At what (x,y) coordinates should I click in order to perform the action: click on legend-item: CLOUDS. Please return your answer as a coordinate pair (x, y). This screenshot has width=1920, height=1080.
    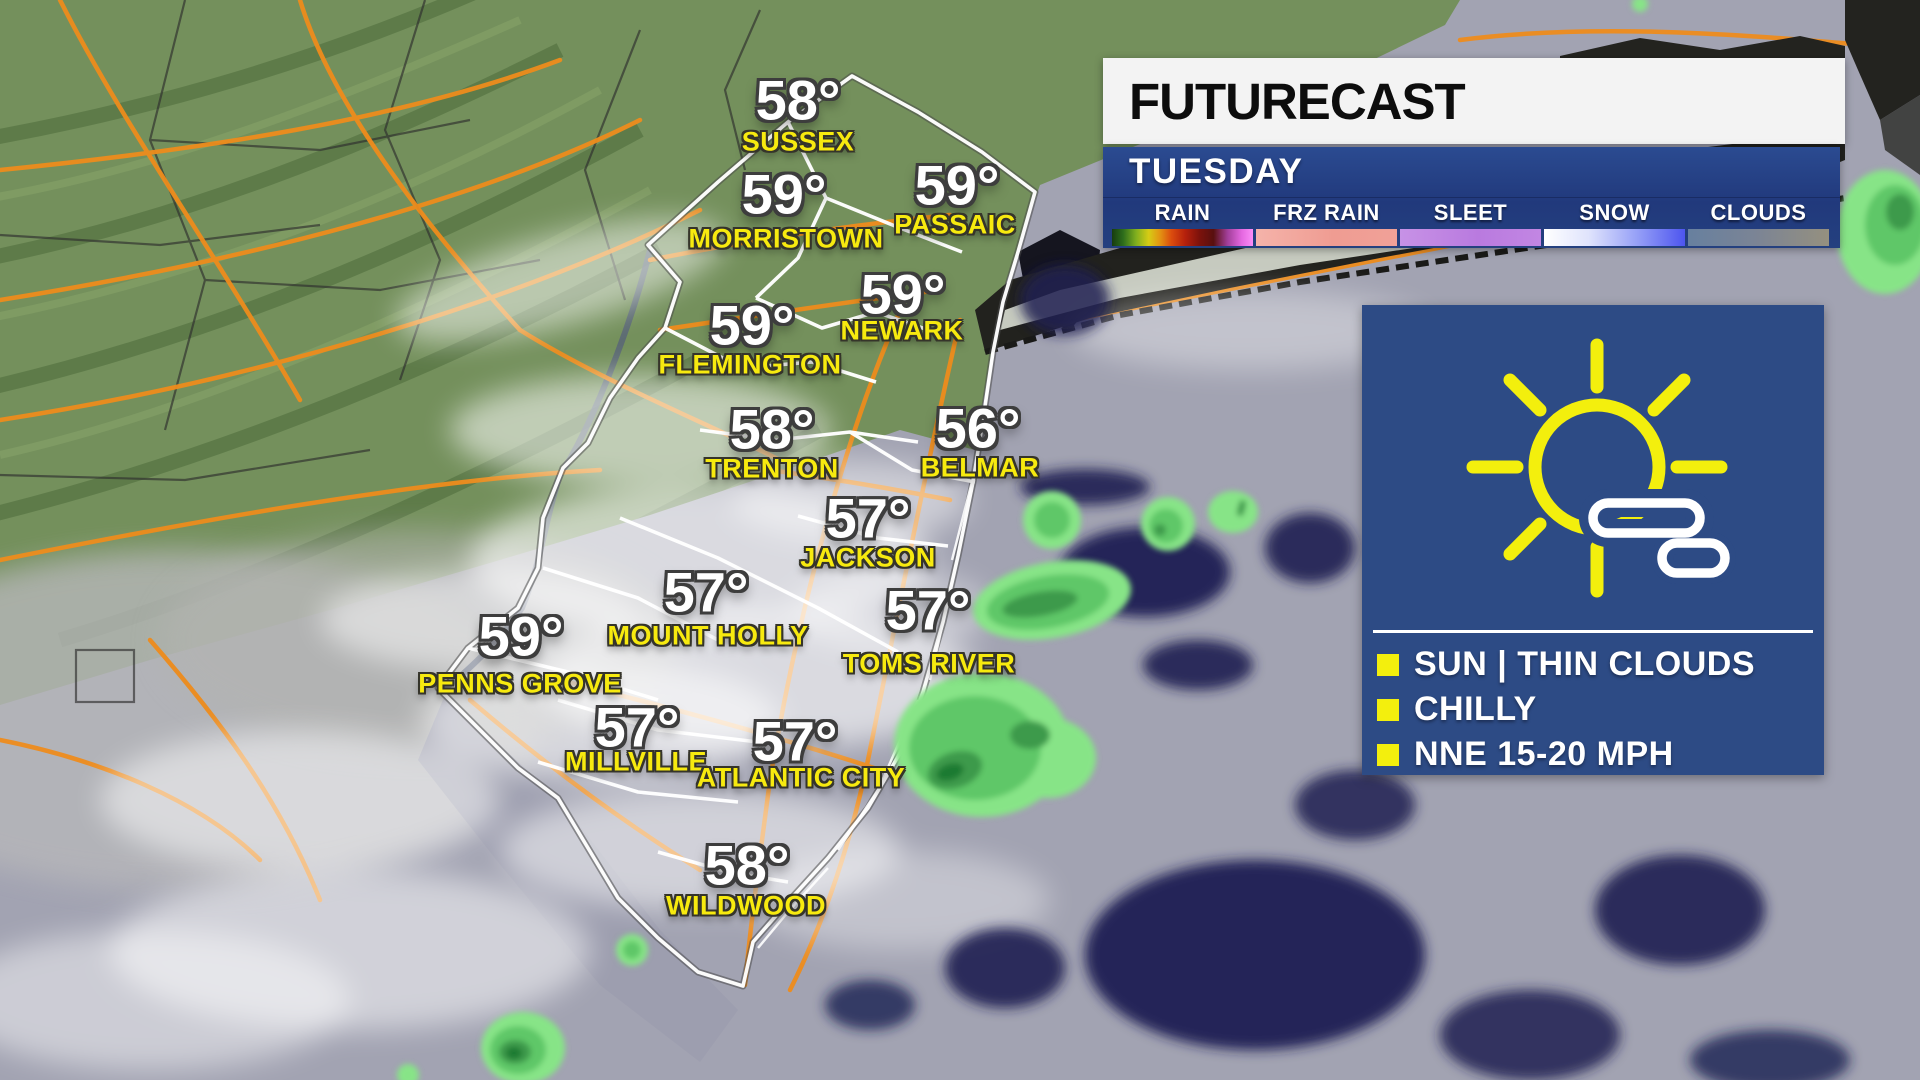
    Looking at the image, I should click on (1758, 223).